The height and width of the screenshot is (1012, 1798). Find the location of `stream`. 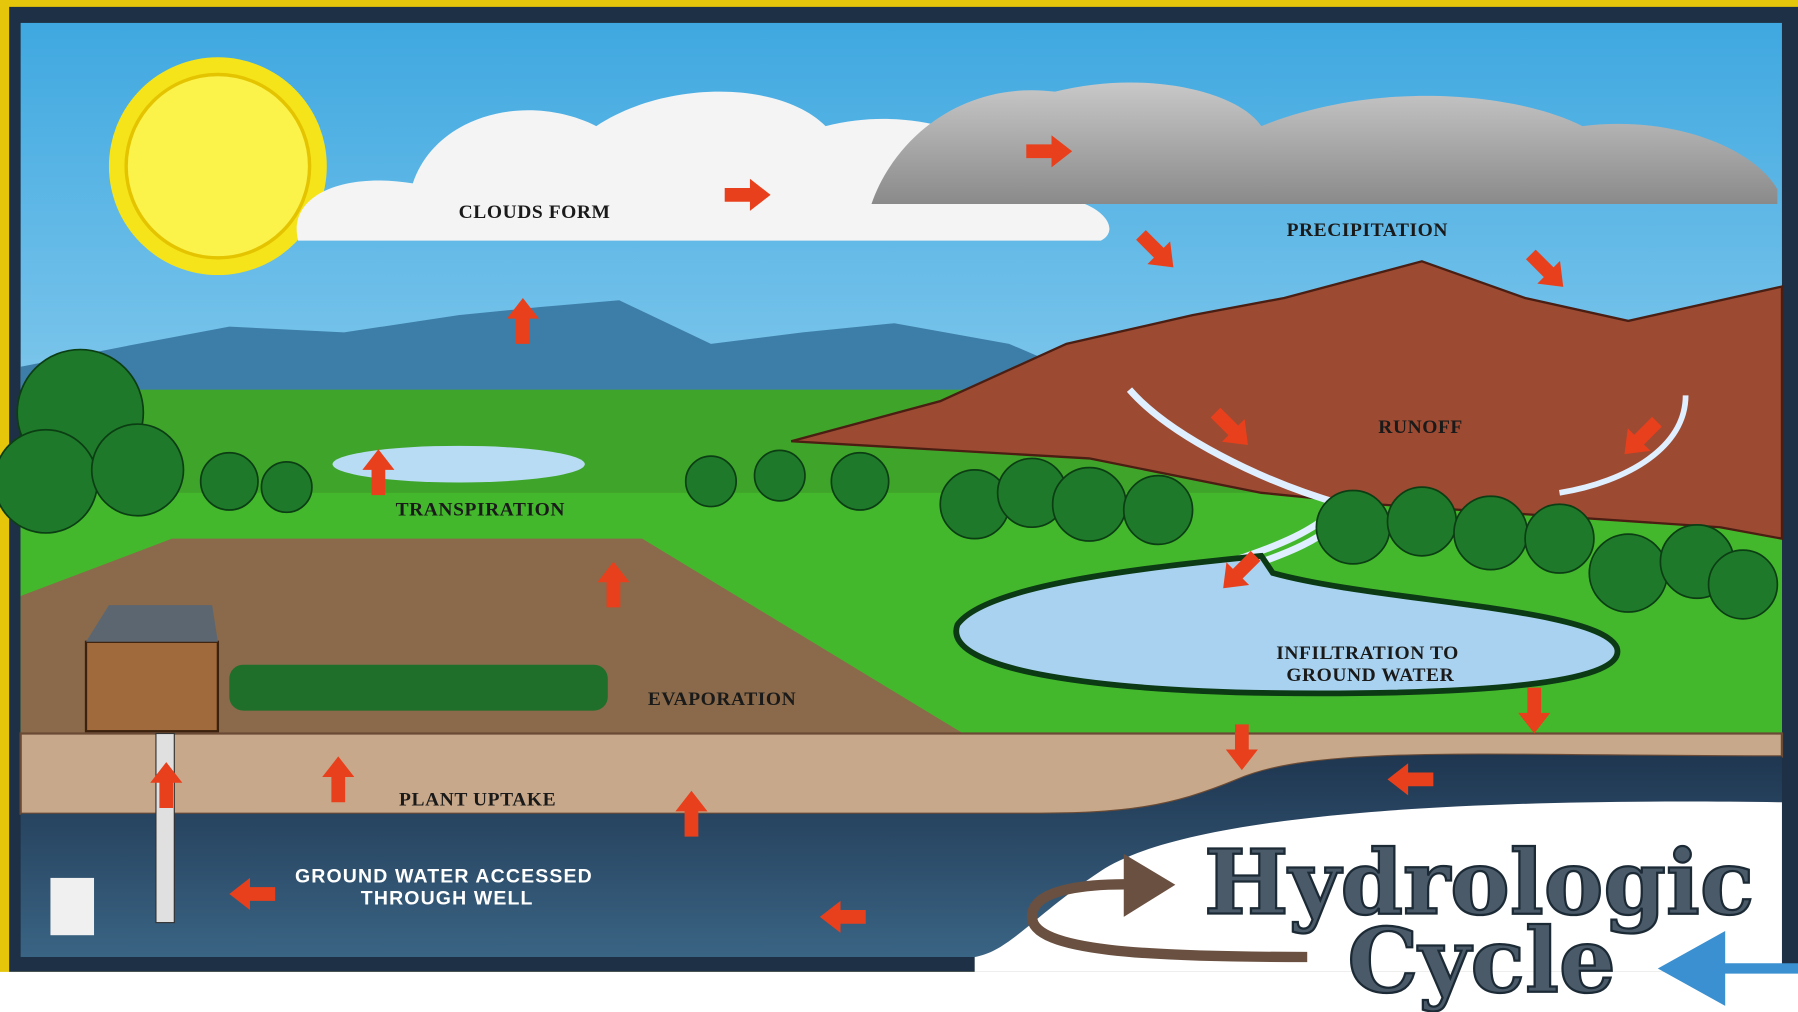

stream is located at coordinates (1624, 445).